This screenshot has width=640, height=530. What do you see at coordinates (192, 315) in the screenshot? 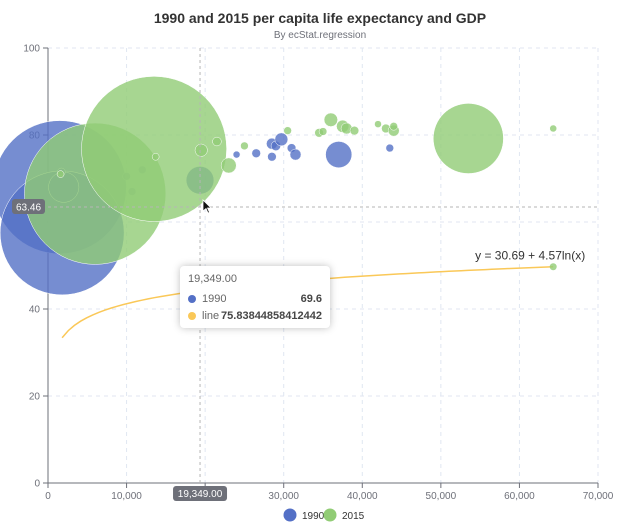
I see `tooltip-marker-line` at bounding box center [192, 315].